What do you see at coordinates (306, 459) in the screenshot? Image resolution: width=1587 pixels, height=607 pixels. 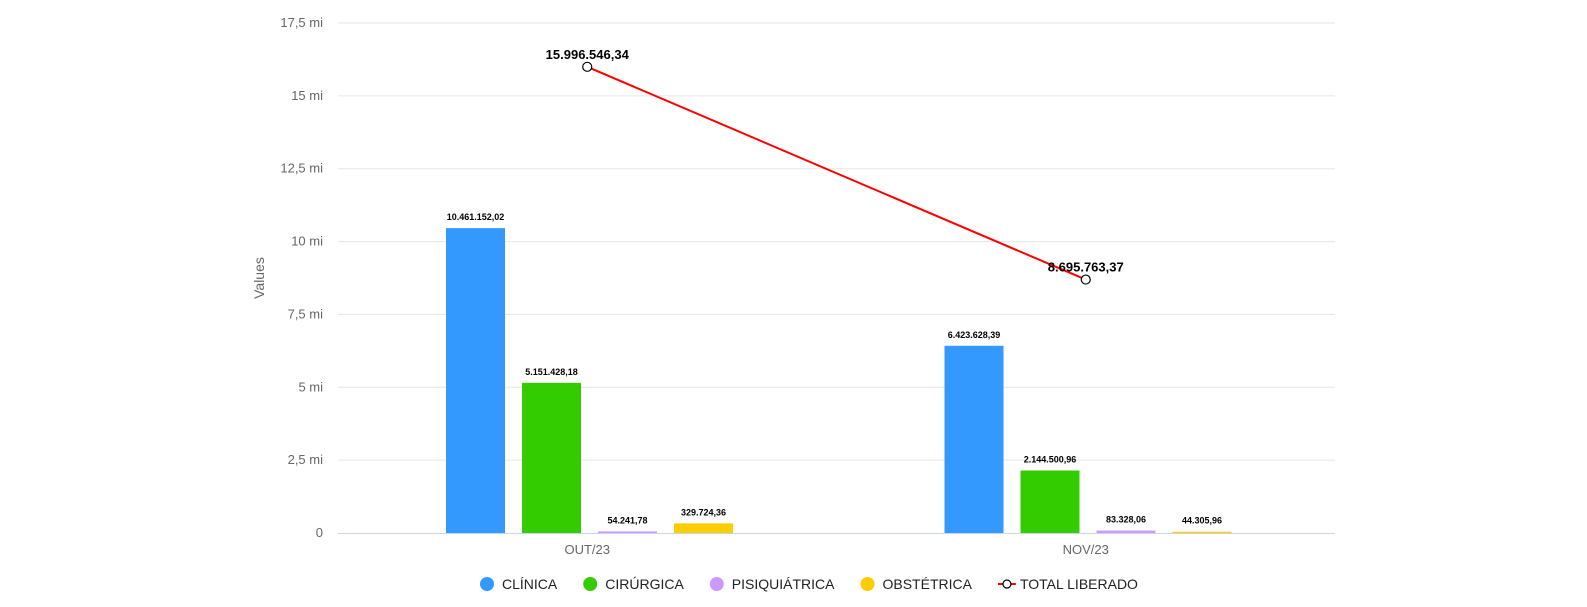 I see `y-tick-label: 2,5 mi` at bounding box center [306, 459].